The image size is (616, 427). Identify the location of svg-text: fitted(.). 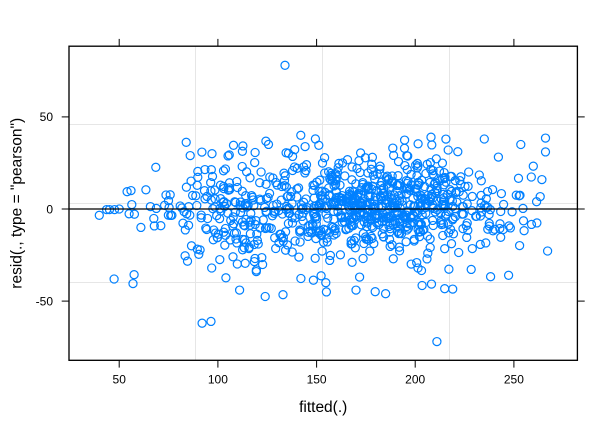
(323, 407).